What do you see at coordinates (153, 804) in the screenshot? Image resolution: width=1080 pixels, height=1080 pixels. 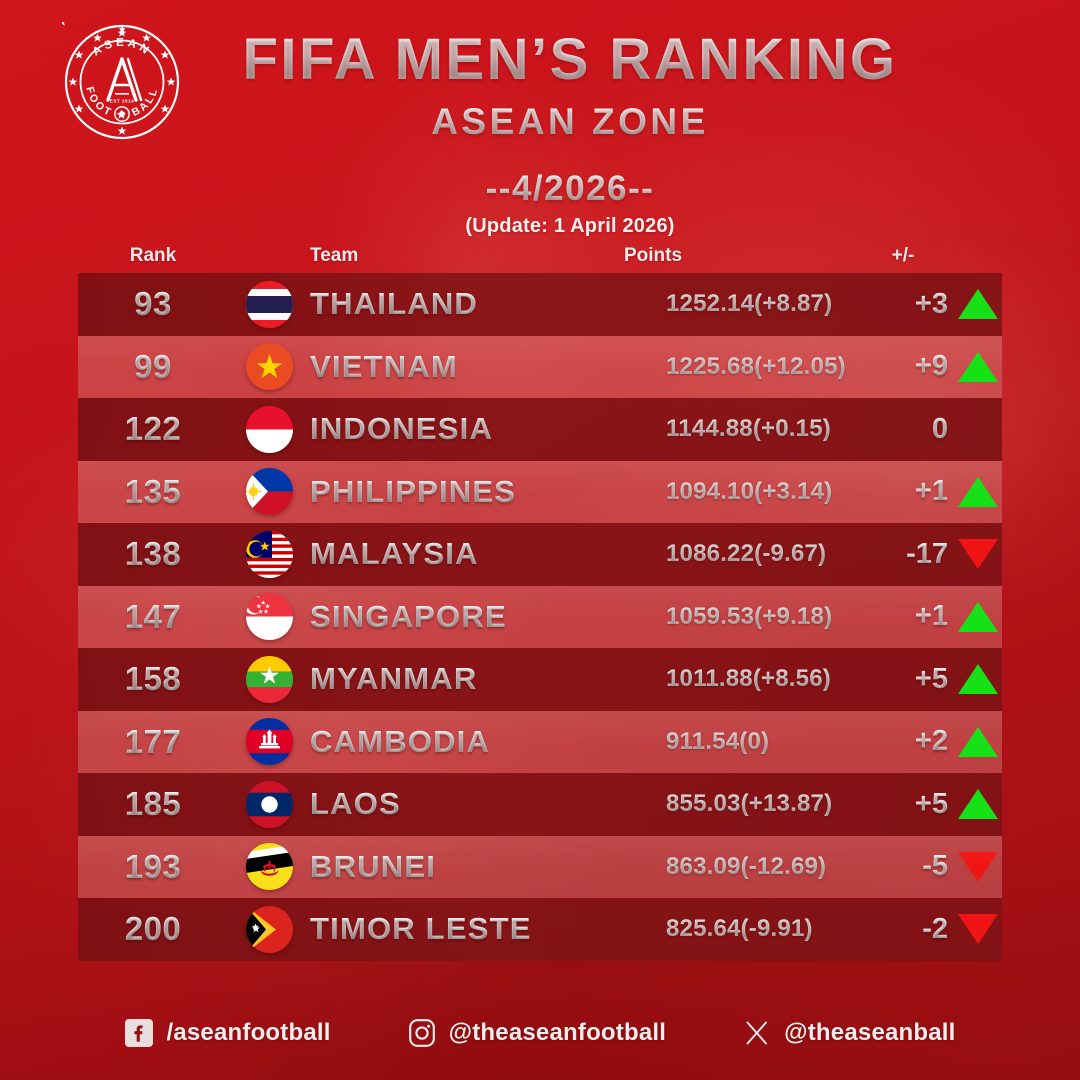 I see `cell-rank: 185` at bounding box center [153, 804].